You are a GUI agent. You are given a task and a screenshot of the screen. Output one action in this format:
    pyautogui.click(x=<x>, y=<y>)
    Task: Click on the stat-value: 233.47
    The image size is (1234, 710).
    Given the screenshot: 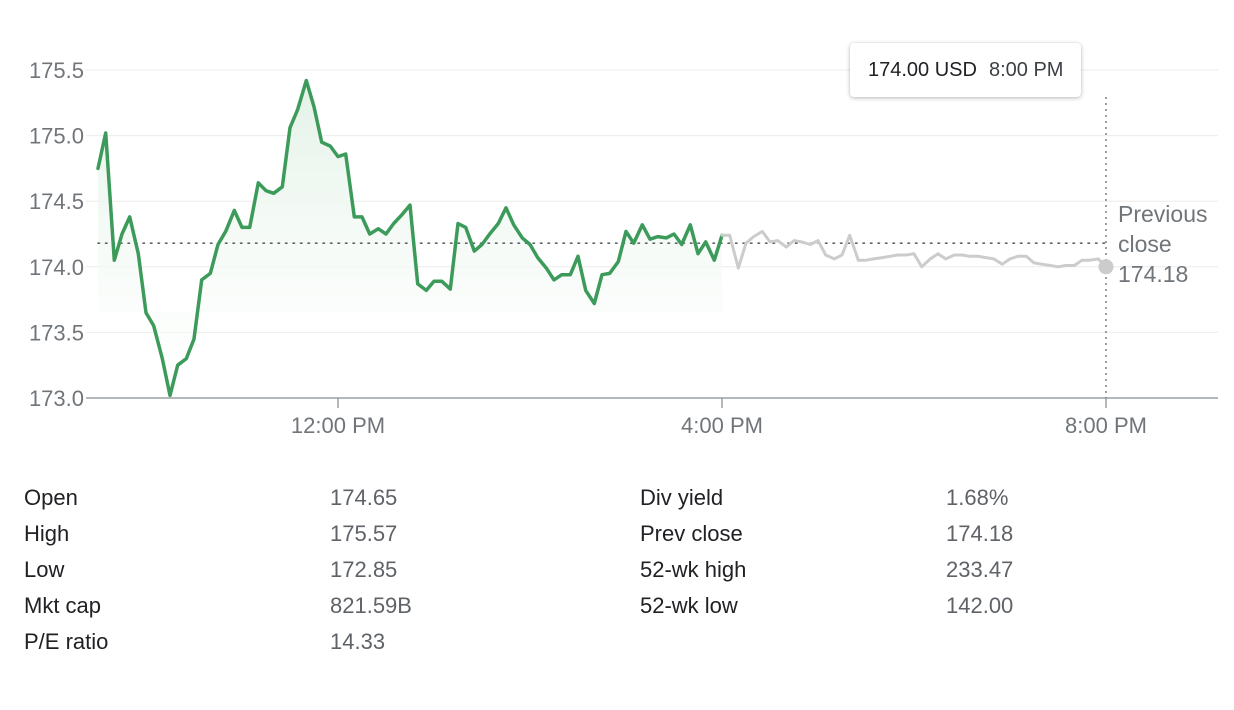 What is the action you would take?
    pyautogui.click(x=980, y=569)
    